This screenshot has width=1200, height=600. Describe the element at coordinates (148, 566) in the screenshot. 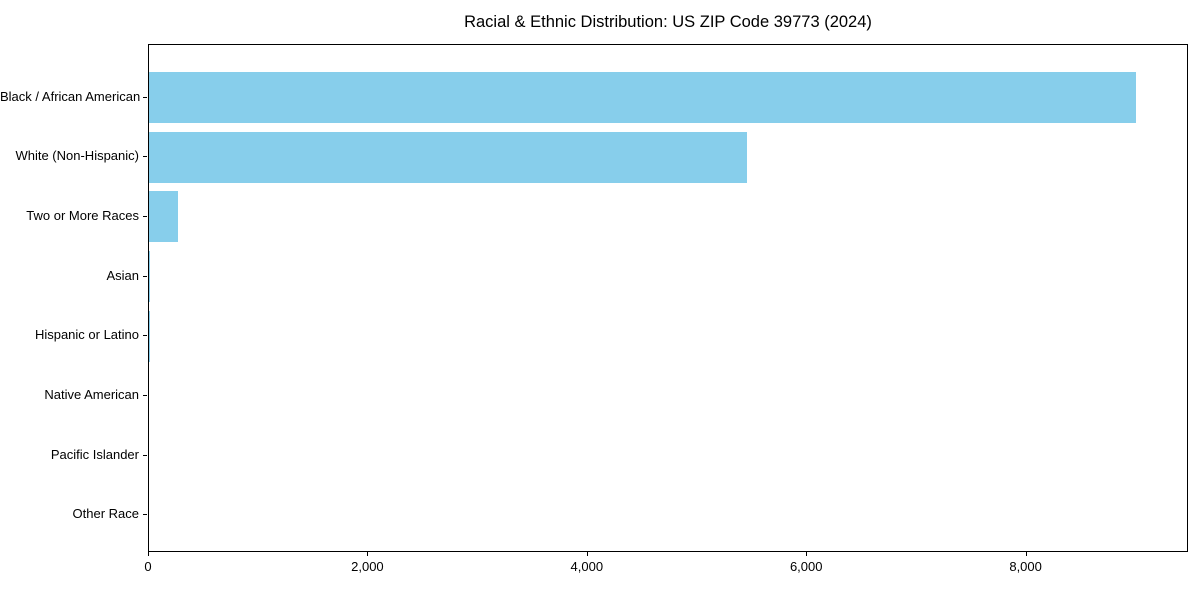

I see `x-tick-label-0: 0` at that location.